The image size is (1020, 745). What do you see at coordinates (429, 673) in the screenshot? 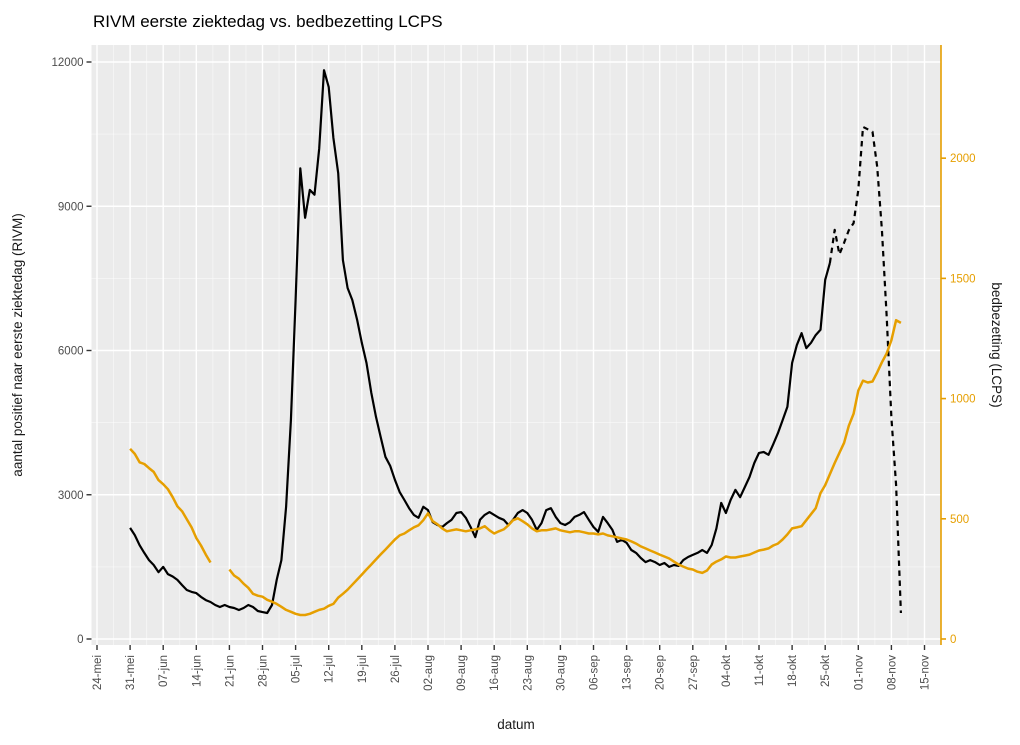
I see `x-tick-label: 02-aug` at bounding box center [429, 673].